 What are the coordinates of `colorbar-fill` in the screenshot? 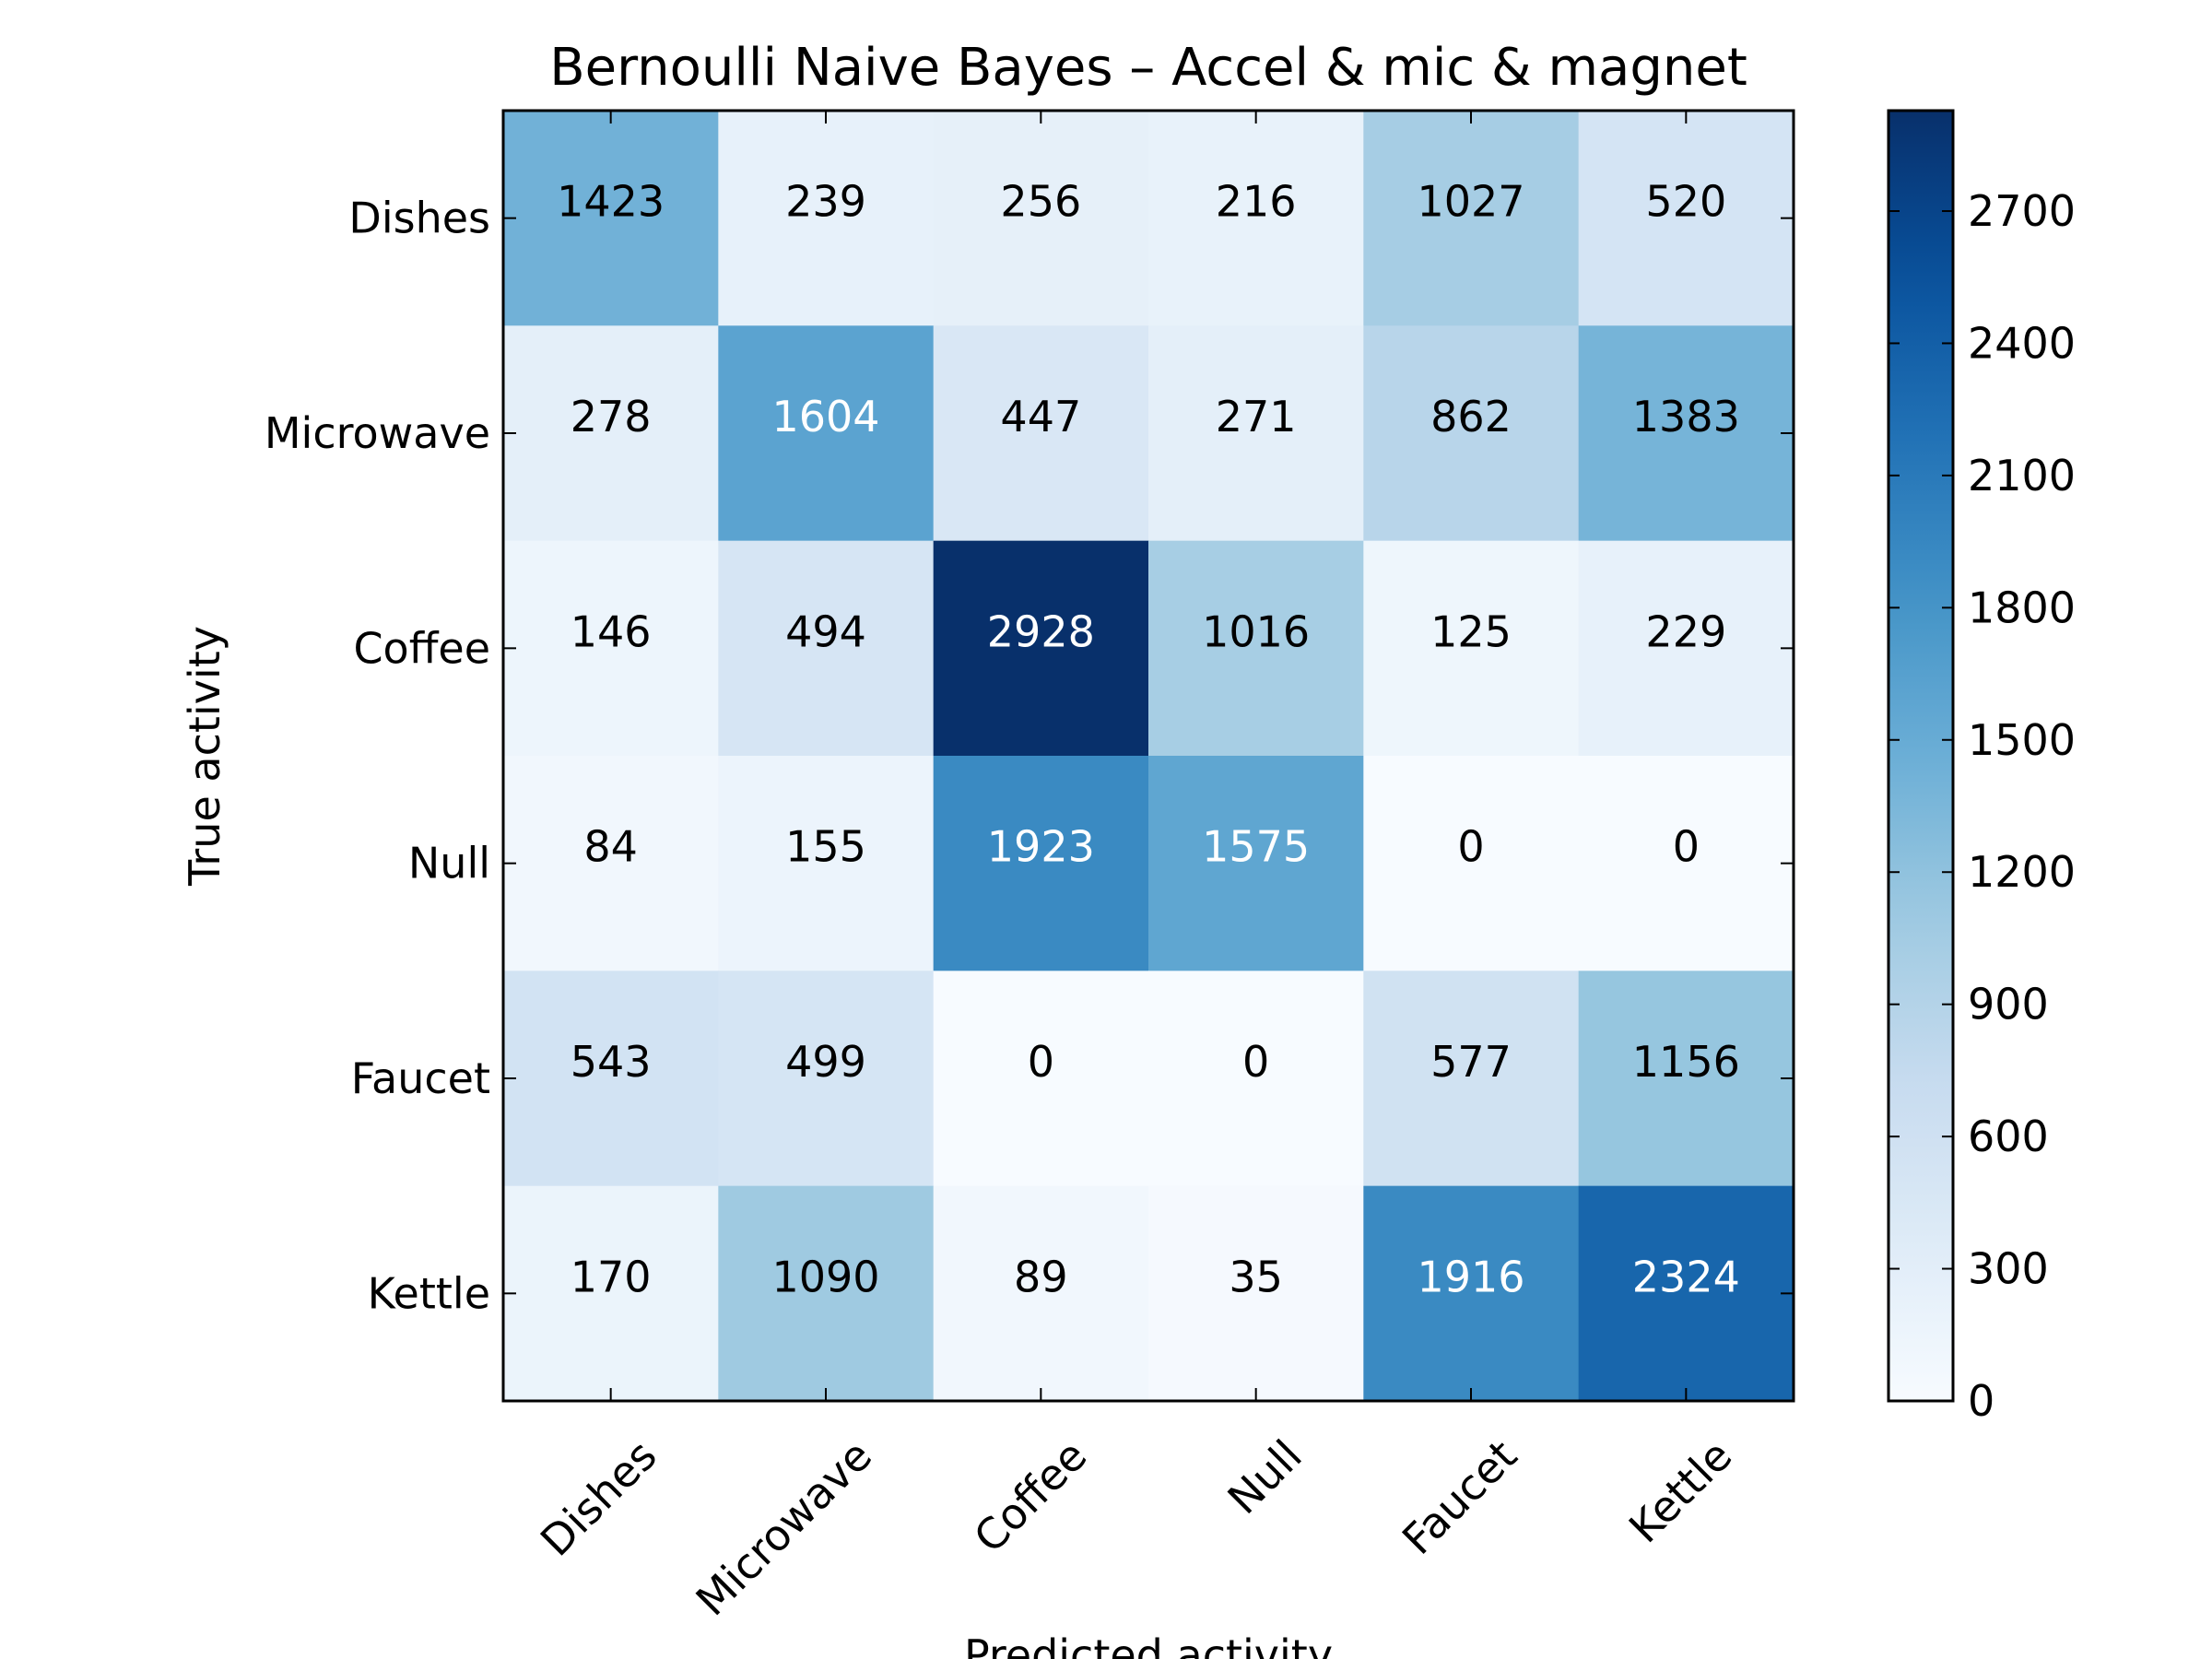 It's located at (1920, 756).